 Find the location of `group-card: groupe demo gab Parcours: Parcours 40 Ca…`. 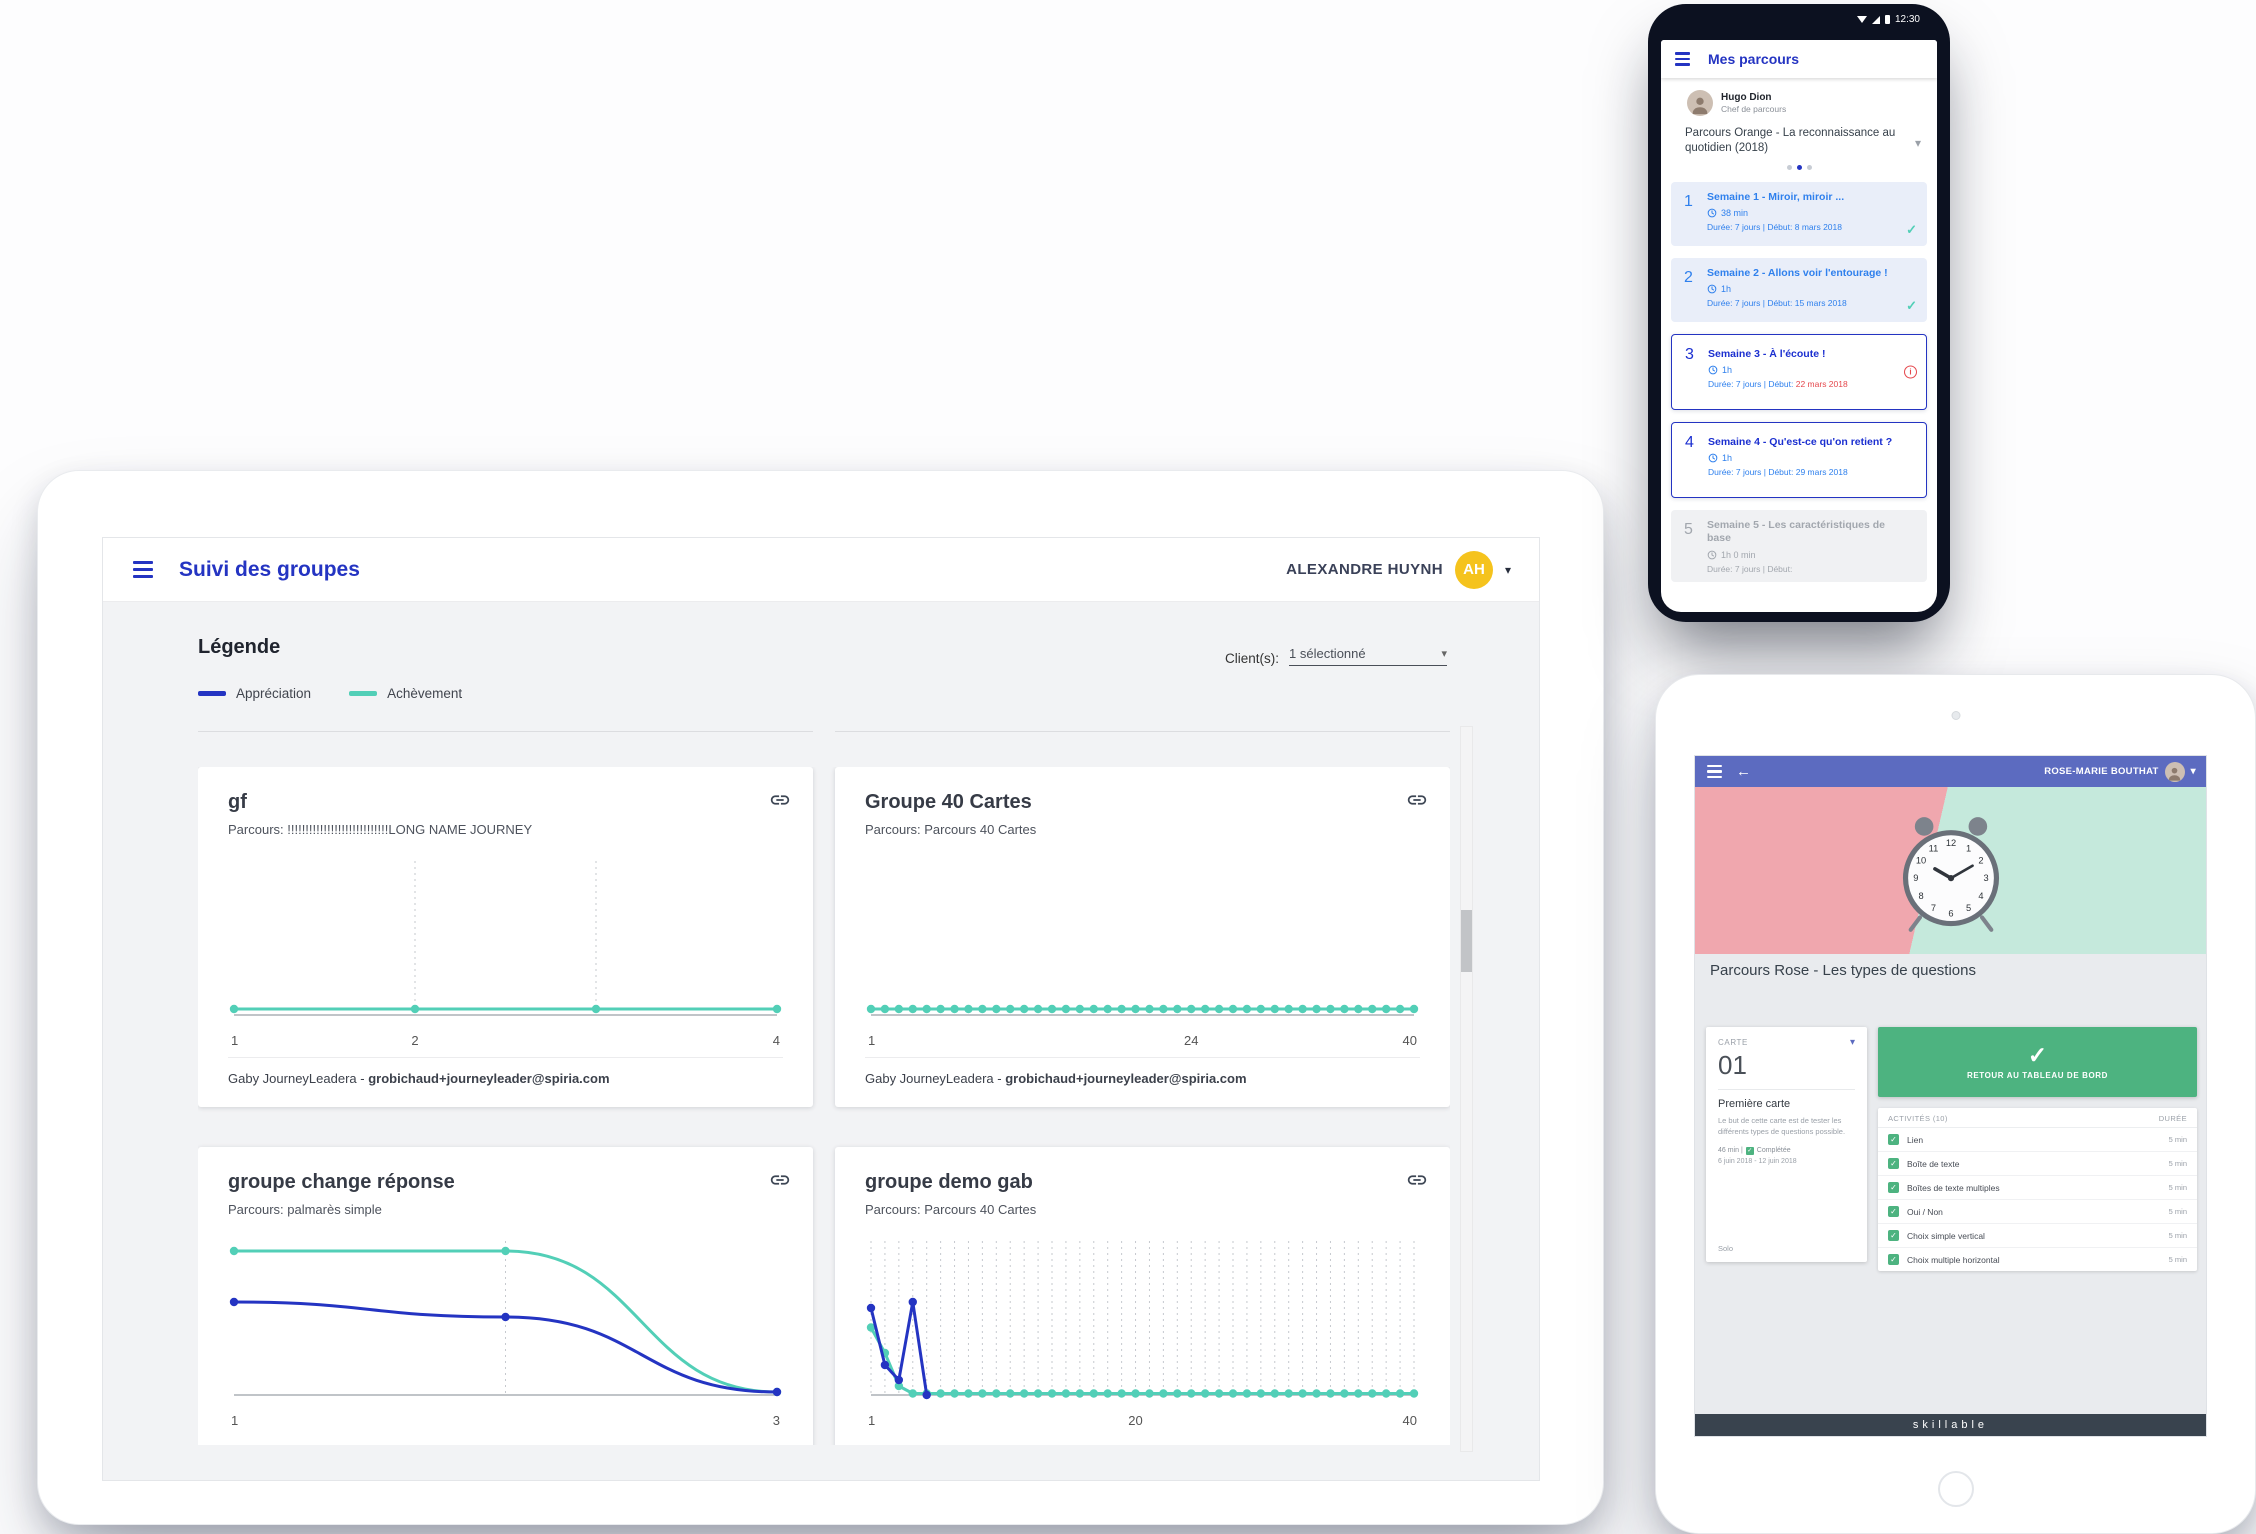

group-card: groupe demo gab Parcours: Parcours 40 Ca… is located at coordinates (1142, 1296).